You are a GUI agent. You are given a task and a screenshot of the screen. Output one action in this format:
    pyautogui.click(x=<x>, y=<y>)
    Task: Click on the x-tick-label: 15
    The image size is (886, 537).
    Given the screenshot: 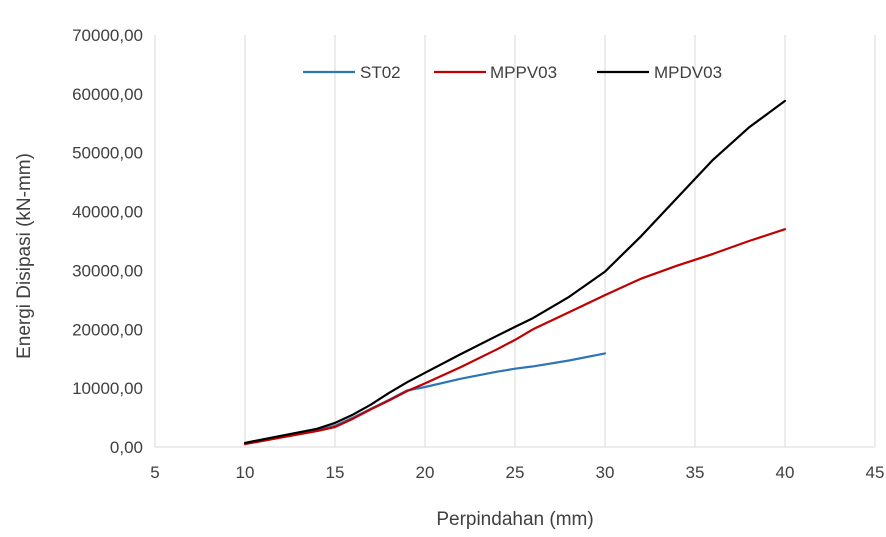 What is the action you would take?
    pyautogui.click(x=335, y=472)
    